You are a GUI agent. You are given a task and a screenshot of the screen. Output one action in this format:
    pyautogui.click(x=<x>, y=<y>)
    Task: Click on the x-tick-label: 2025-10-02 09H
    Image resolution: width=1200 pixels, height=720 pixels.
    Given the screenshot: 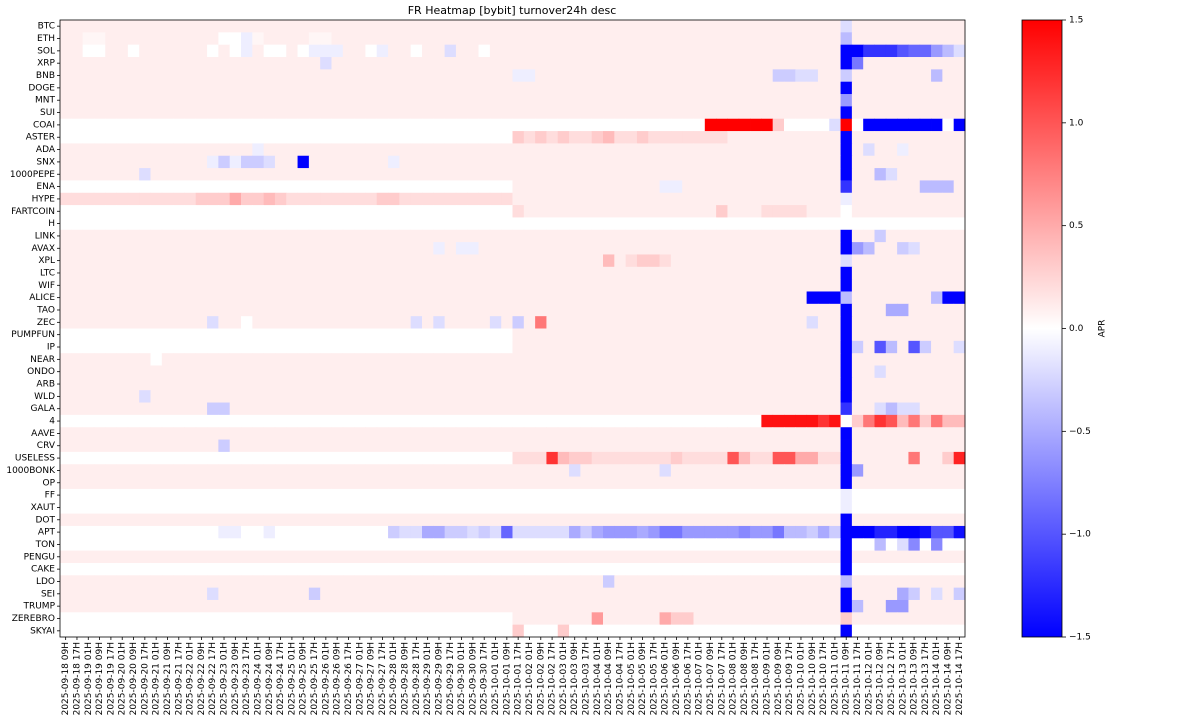 What is the action you would take?
    pyautogui.click(x=541, y=678)
    